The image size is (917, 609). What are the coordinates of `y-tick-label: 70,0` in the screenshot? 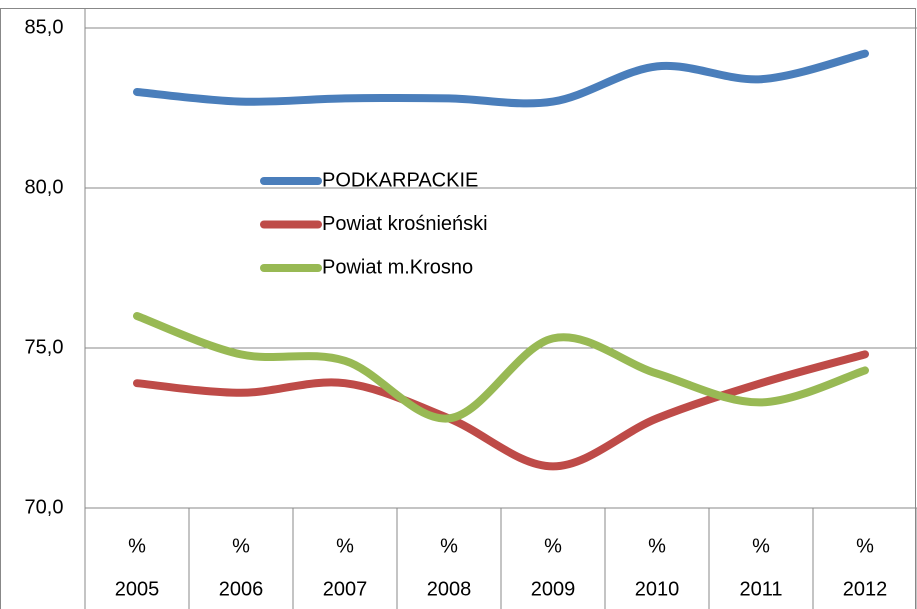 It's located at (44, 507).